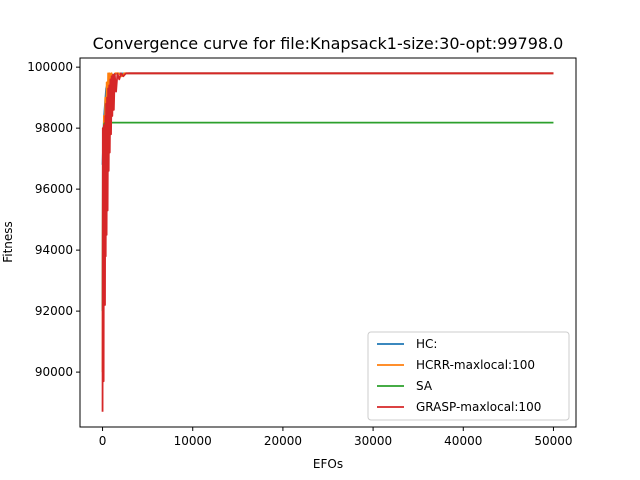  Describe the element at coordinates (424, 386) in the screenshot. I see `legend-label-2: SA` at that location.